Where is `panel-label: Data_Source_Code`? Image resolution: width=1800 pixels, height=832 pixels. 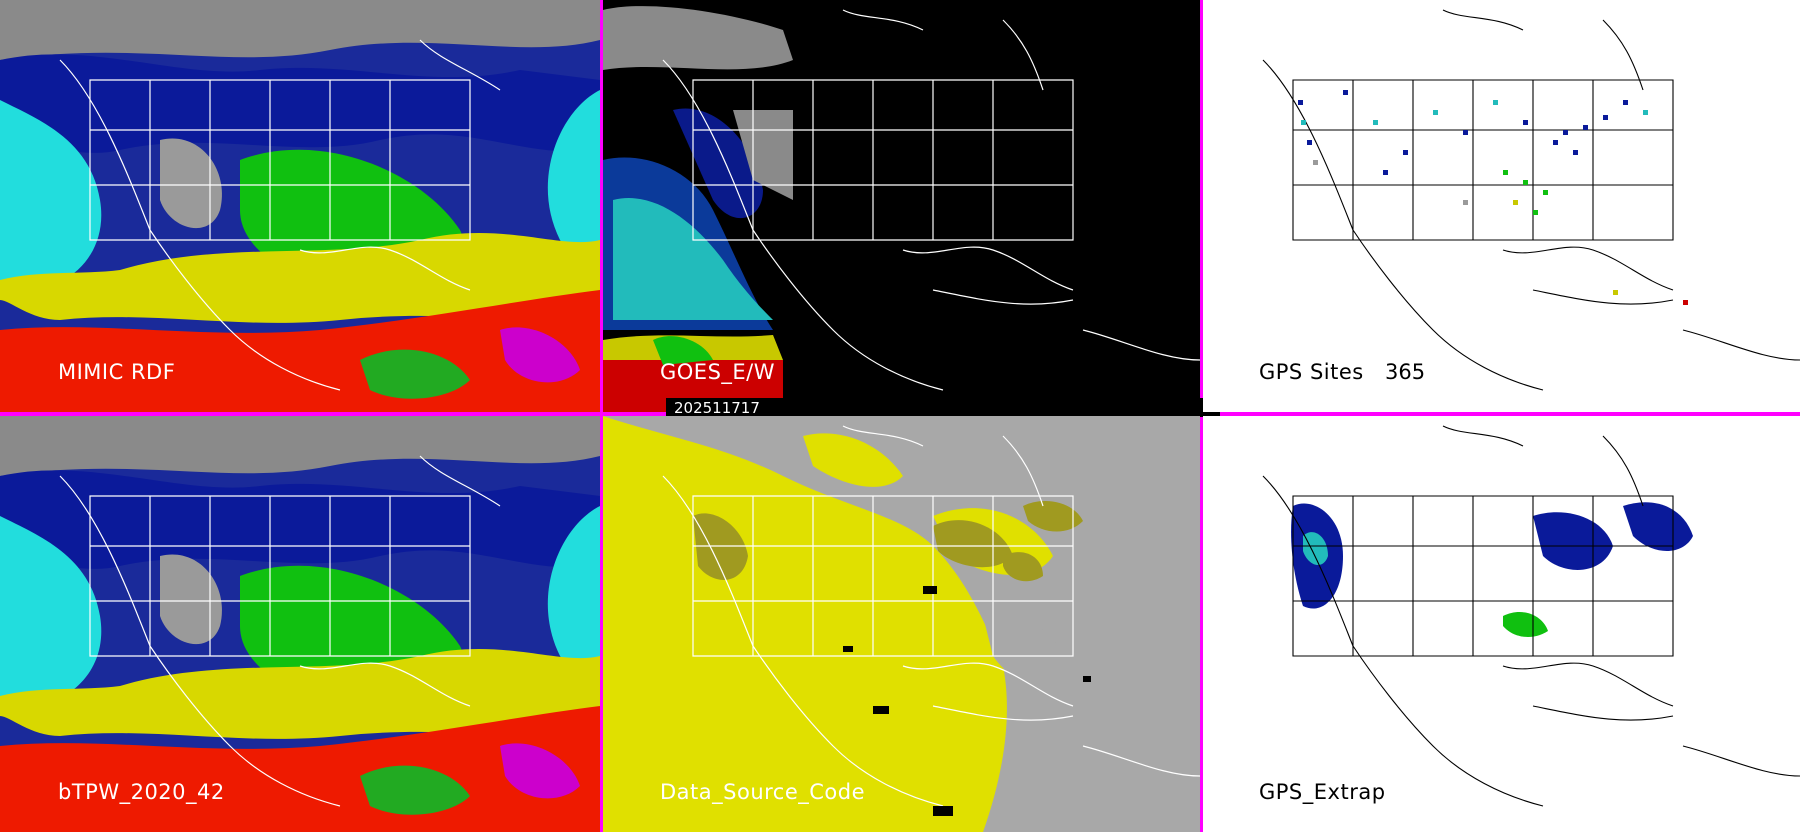 panel-label: Data_Source_Code is located at coordinates (763, 792).